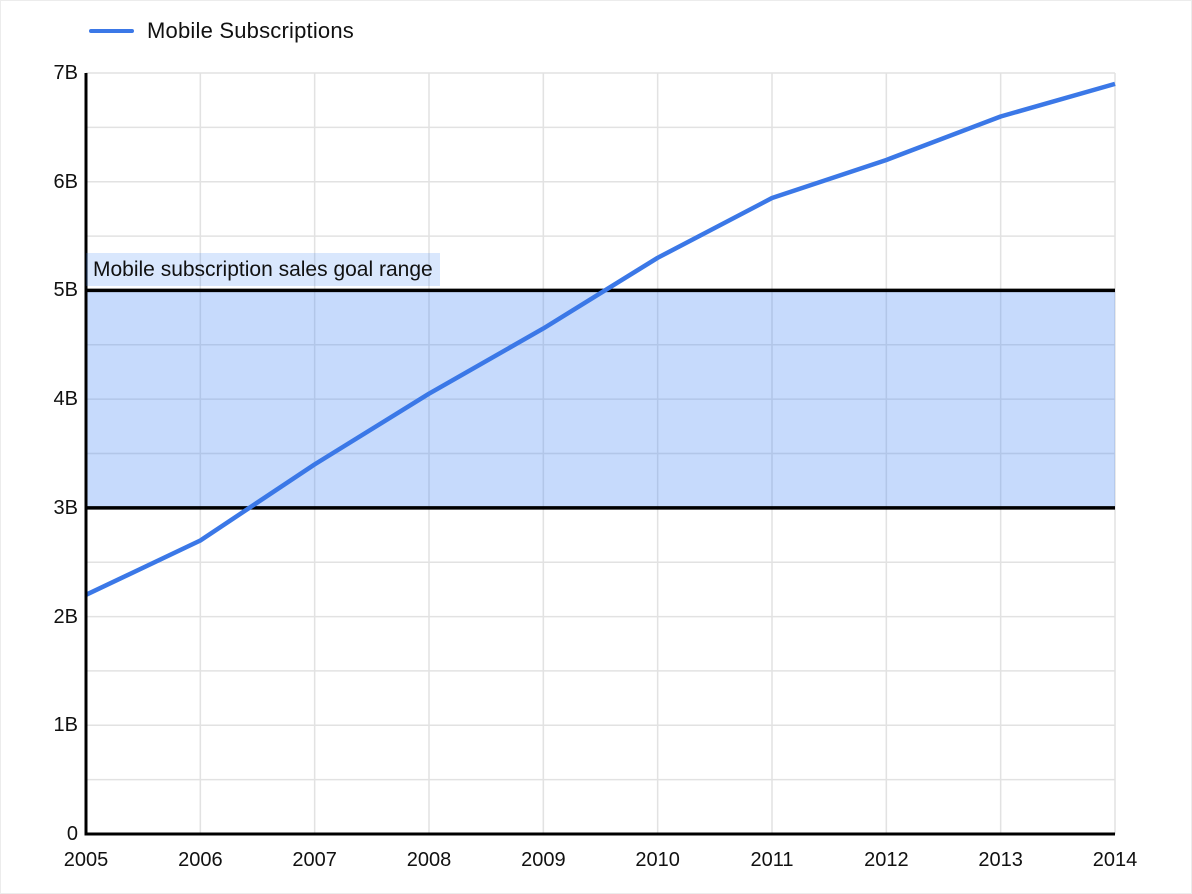  What do you see at coordinates (65, 507) in the screenshot?
I see `y-tick-label: 3B` at bounding box center [65, 507].